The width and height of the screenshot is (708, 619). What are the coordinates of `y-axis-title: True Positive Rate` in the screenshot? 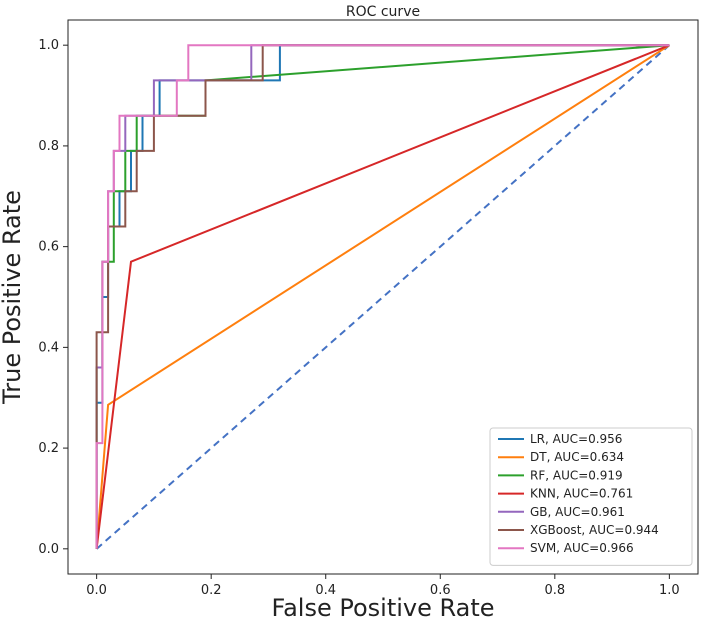 It's located at (13, 297).